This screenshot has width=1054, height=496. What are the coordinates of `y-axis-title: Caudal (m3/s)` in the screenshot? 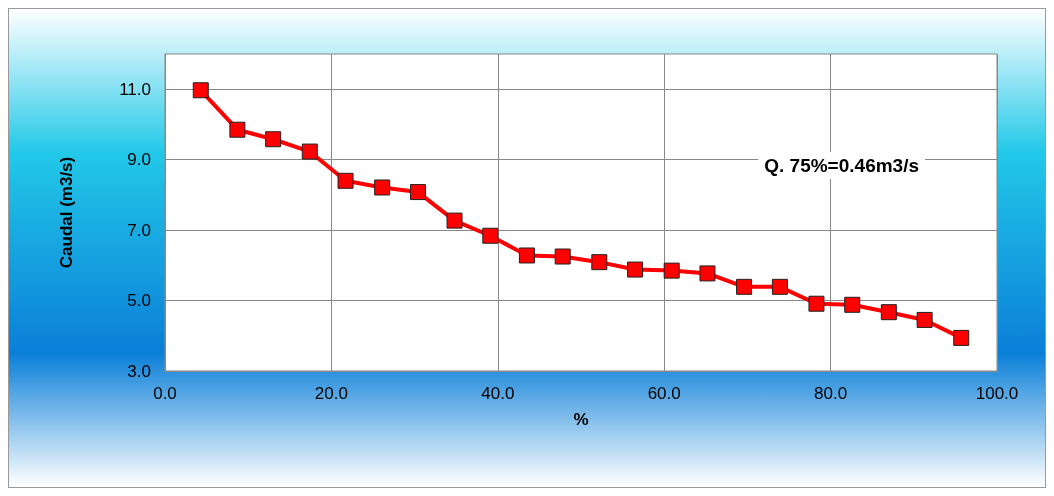 It's located at (66, 212).